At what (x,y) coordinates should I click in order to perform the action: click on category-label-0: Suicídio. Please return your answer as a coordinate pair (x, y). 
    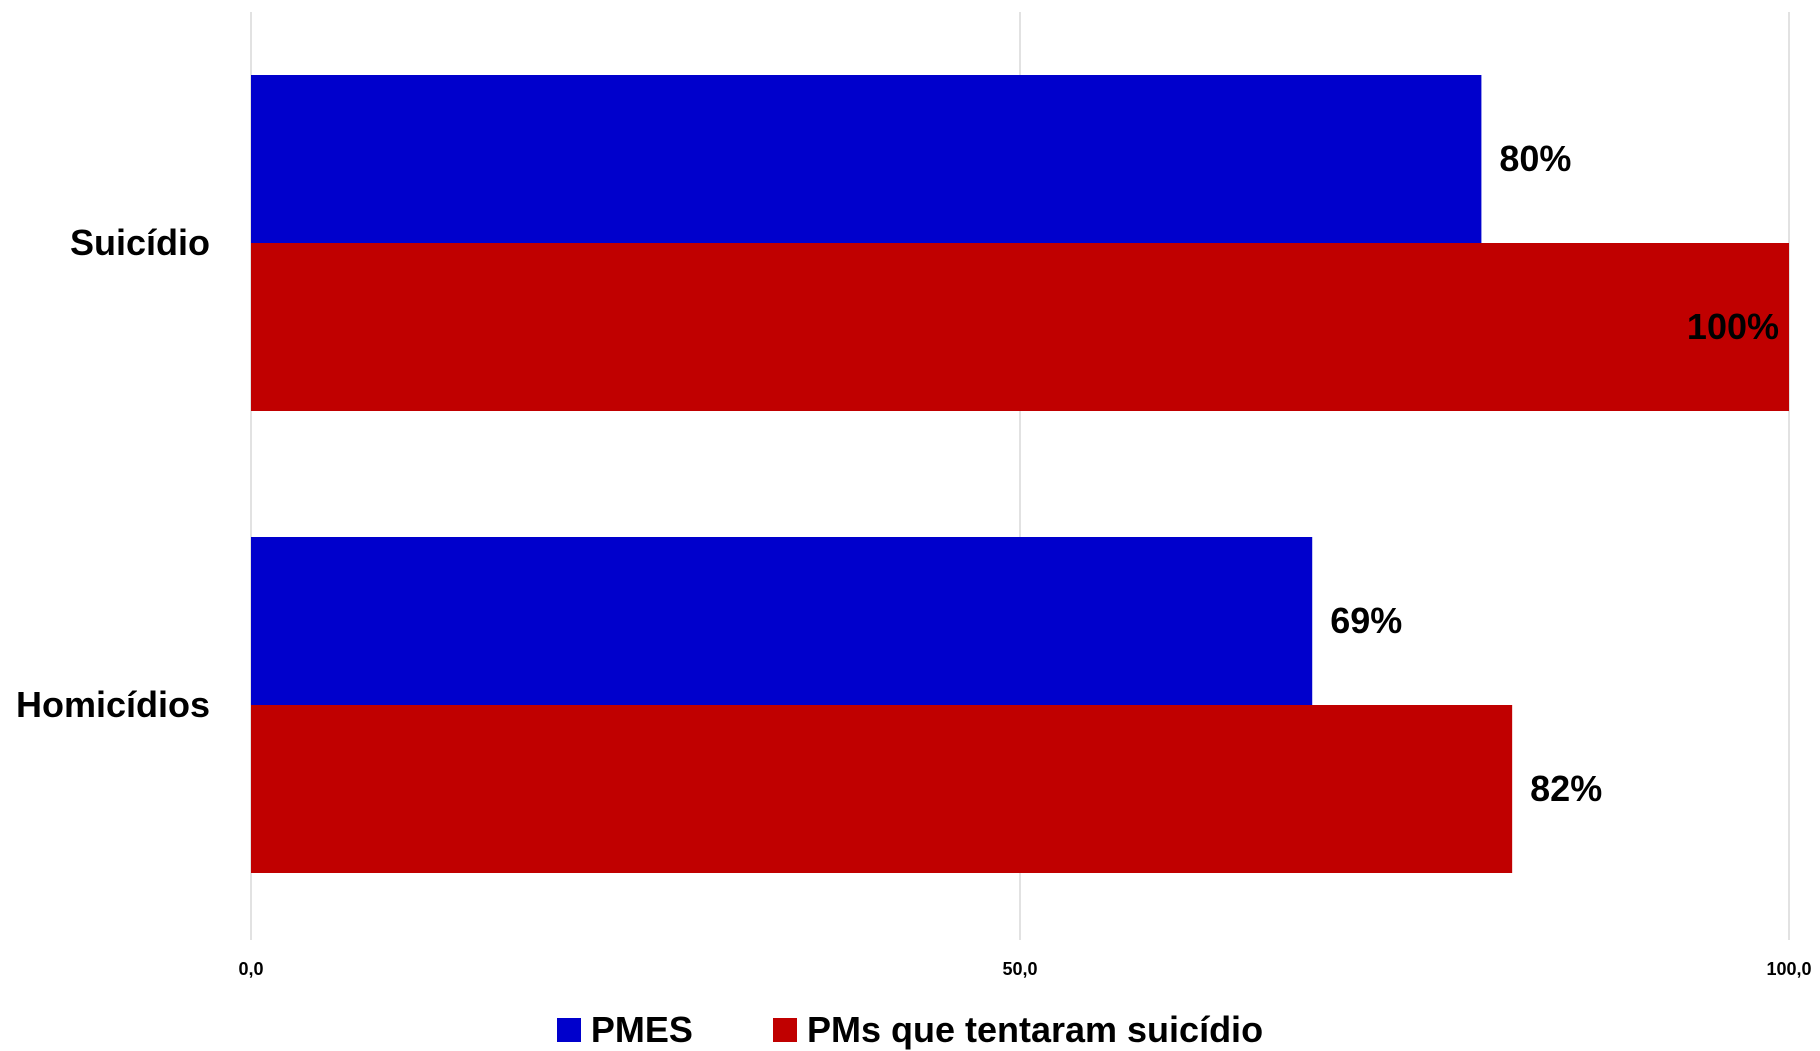
    Looking at the image, I should click on (140, 242).